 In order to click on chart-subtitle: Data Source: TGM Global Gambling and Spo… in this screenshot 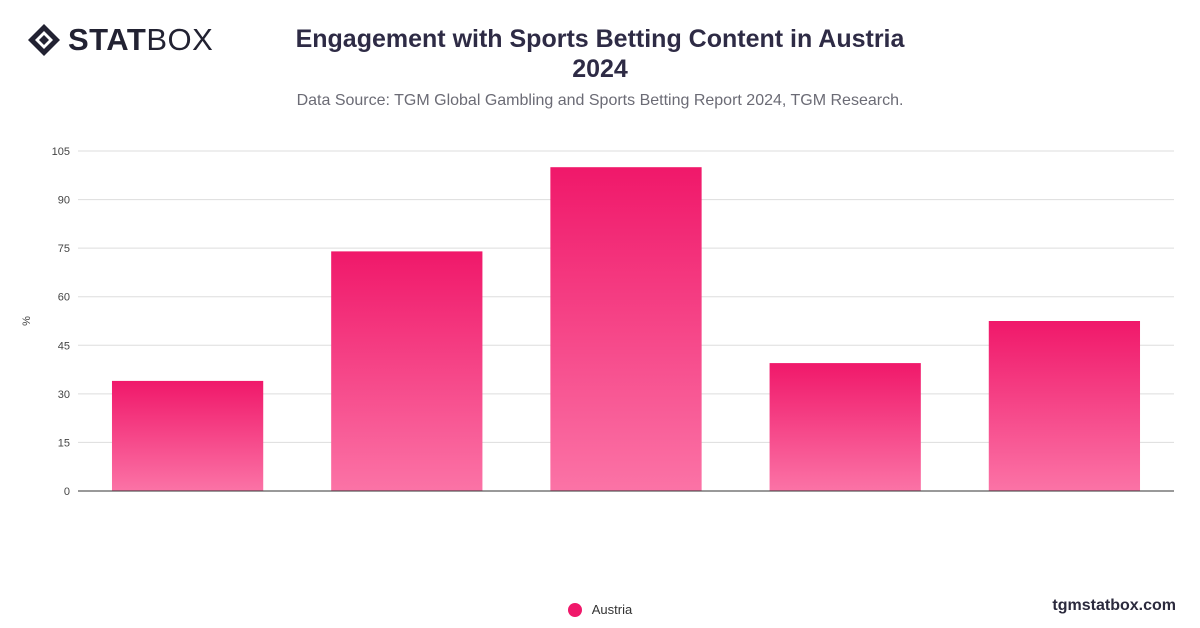, I will do `click(600, 100)`.